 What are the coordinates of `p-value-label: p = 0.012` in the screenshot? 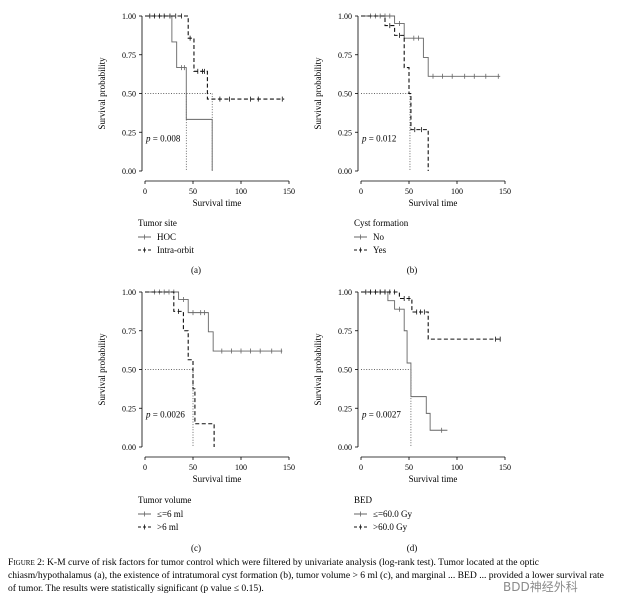 It's located at (378, 139).